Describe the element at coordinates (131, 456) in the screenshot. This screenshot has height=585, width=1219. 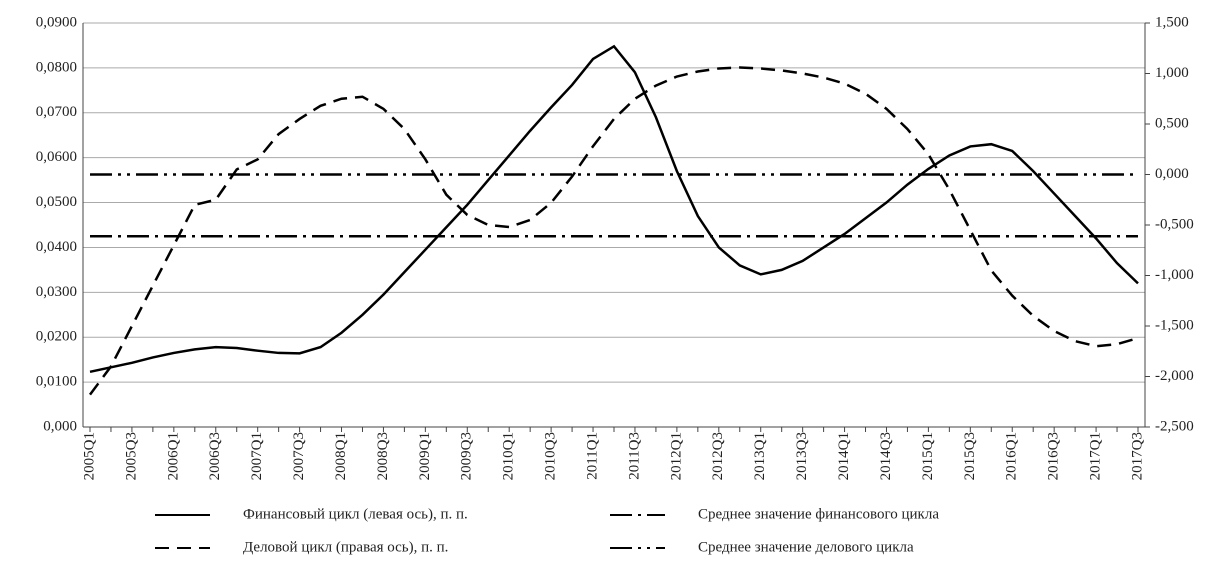
I see `x-tick-label: 2005Q3` at that location.